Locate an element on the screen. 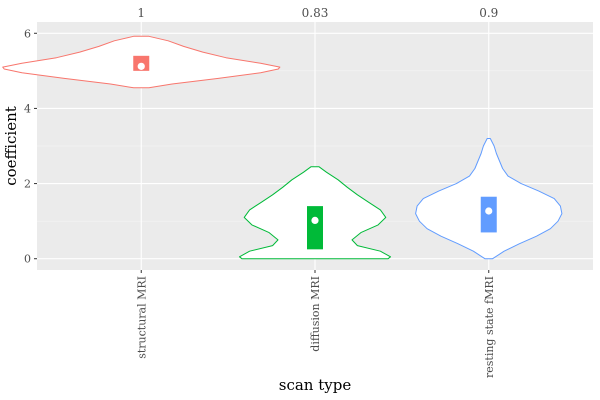 This screenshot has width=600, height=400. y-tick-label: 2 is located at coordinates (27, 184).